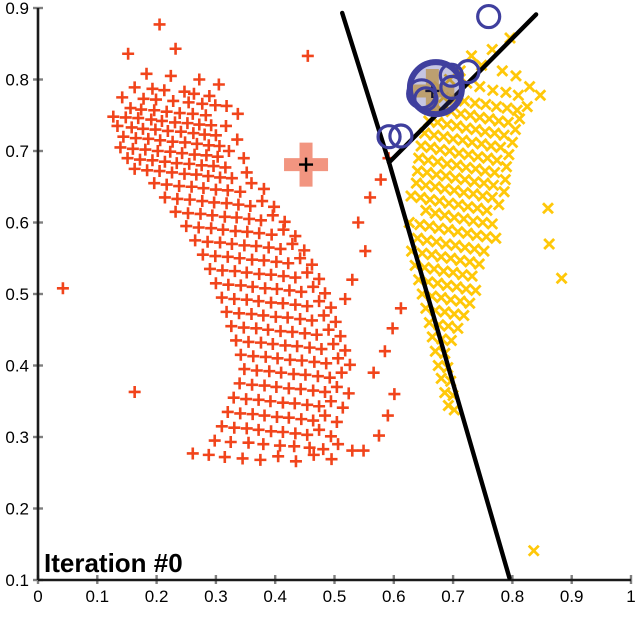 The image size is (637, 619). Describe the element at coordinates (17, 80) in the screenshot. I see `y-tick-label: 0.8` at that location.